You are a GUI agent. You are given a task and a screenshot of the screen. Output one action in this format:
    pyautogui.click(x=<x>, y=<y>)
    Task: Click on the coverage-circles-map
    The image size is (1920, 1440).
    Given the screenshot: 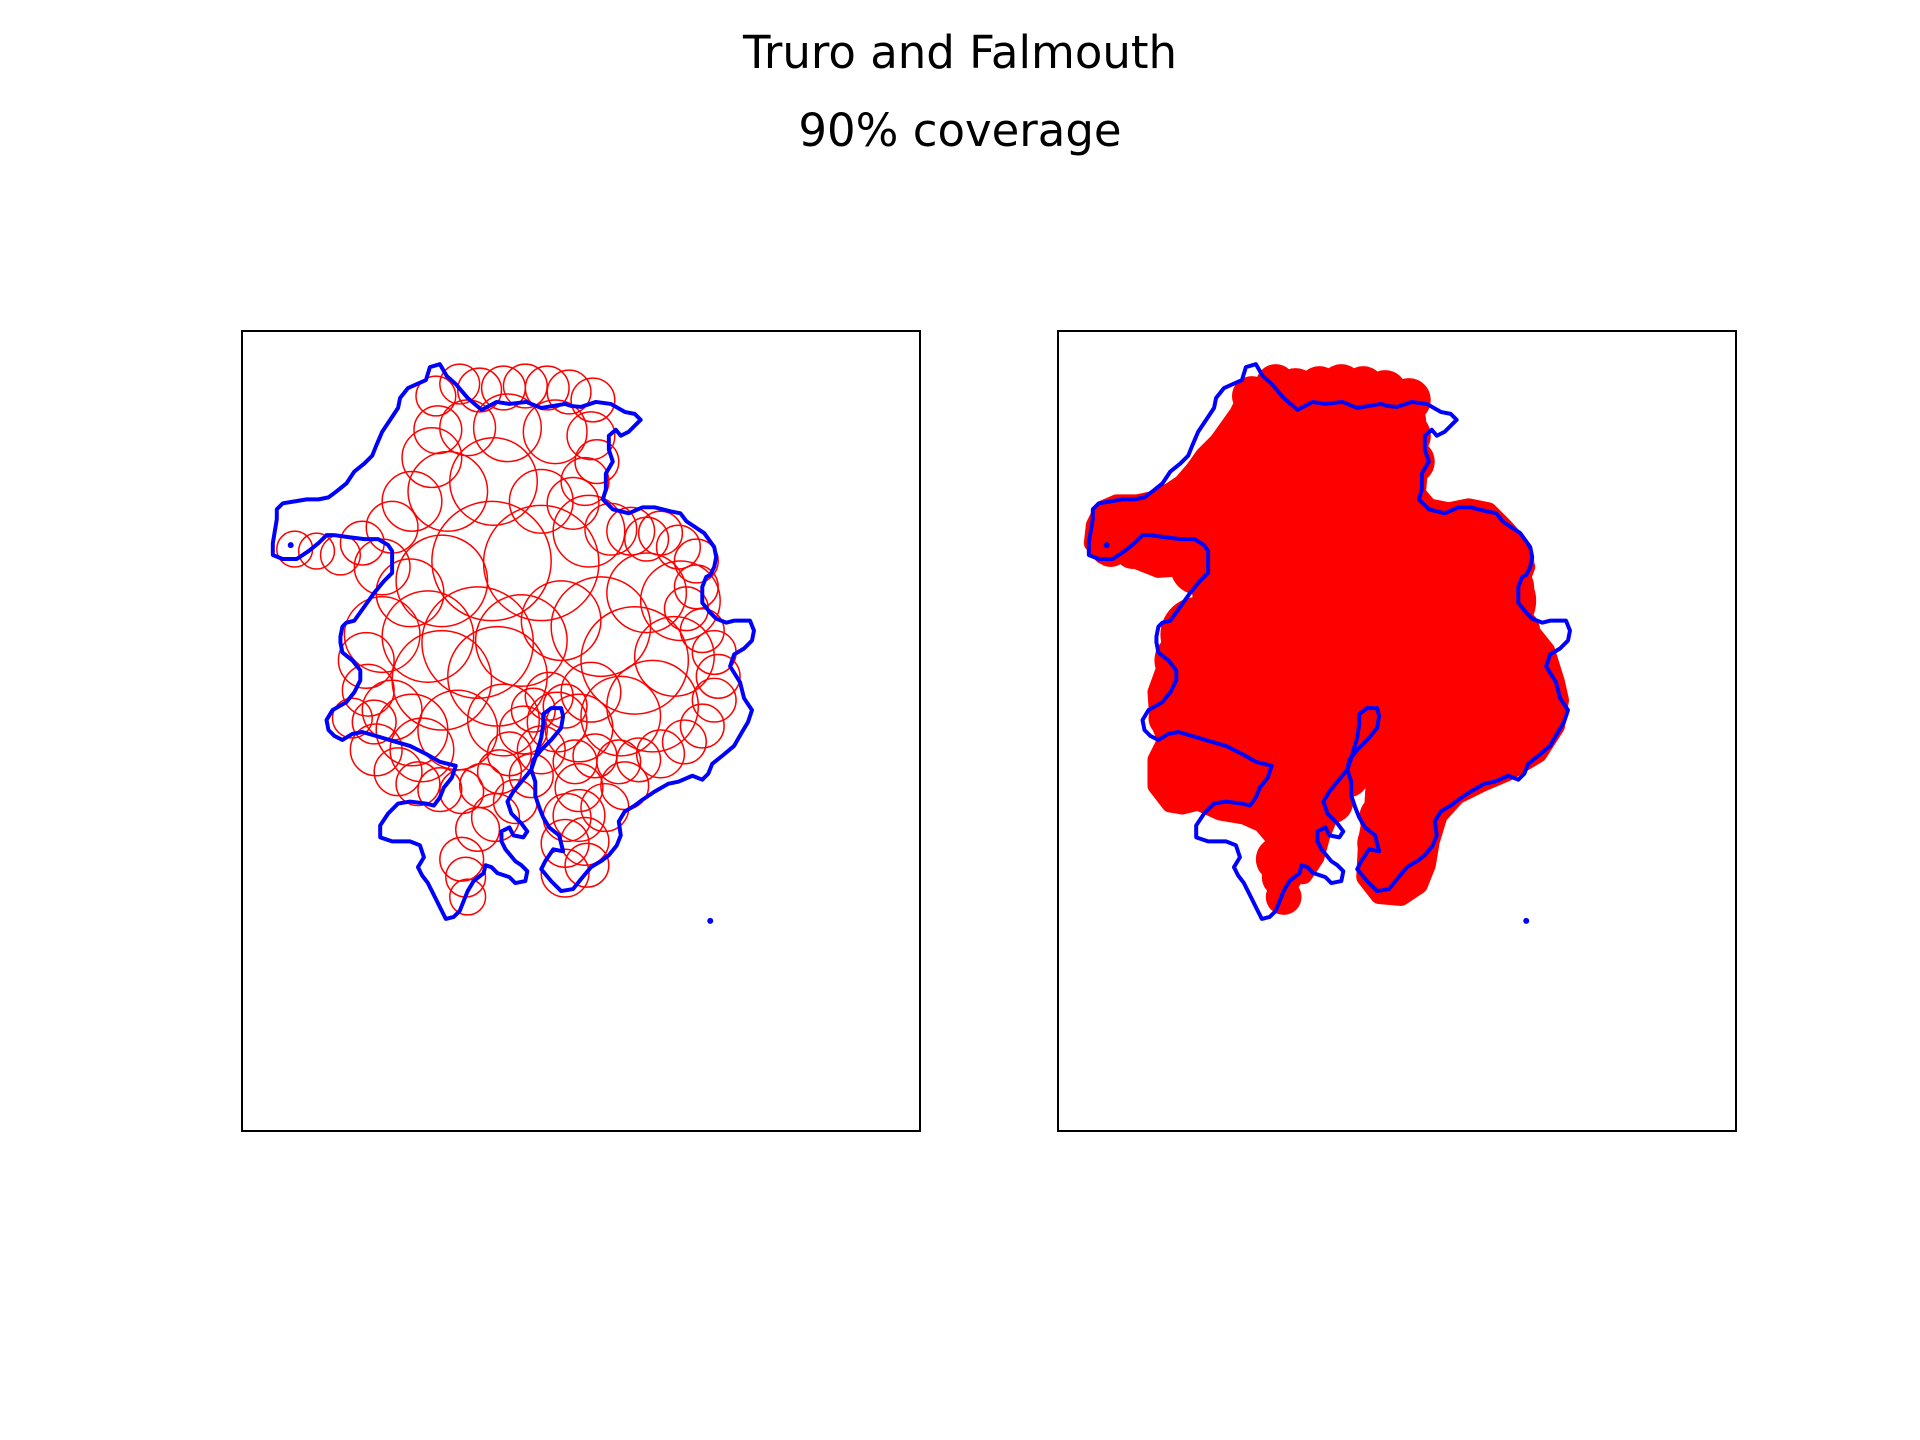 What is the action you would take?
    pyautogui.click(x=513, y=643)
    